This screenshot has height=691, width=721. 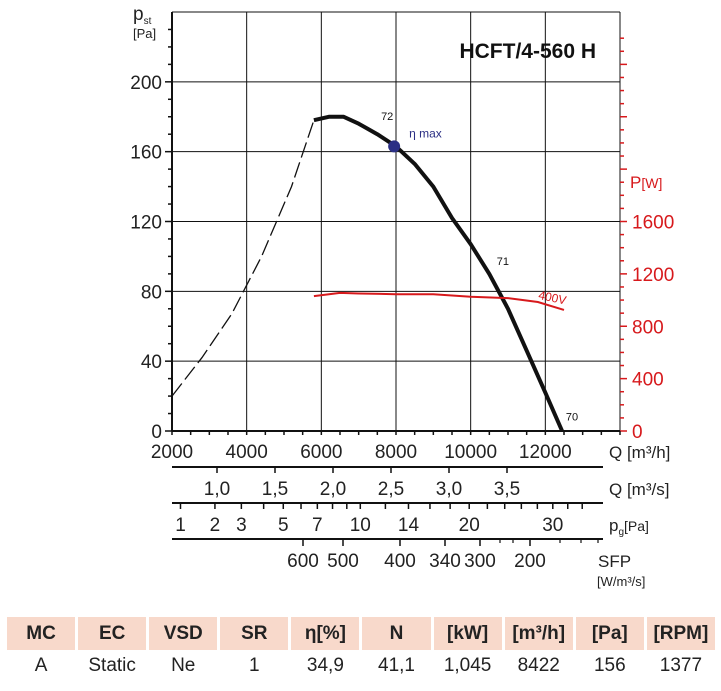 What do you see at coordinates (527, 51) in the screenshot?
I see `chart-title: HCFT/4-560 H` at bounding box center [527, 51].